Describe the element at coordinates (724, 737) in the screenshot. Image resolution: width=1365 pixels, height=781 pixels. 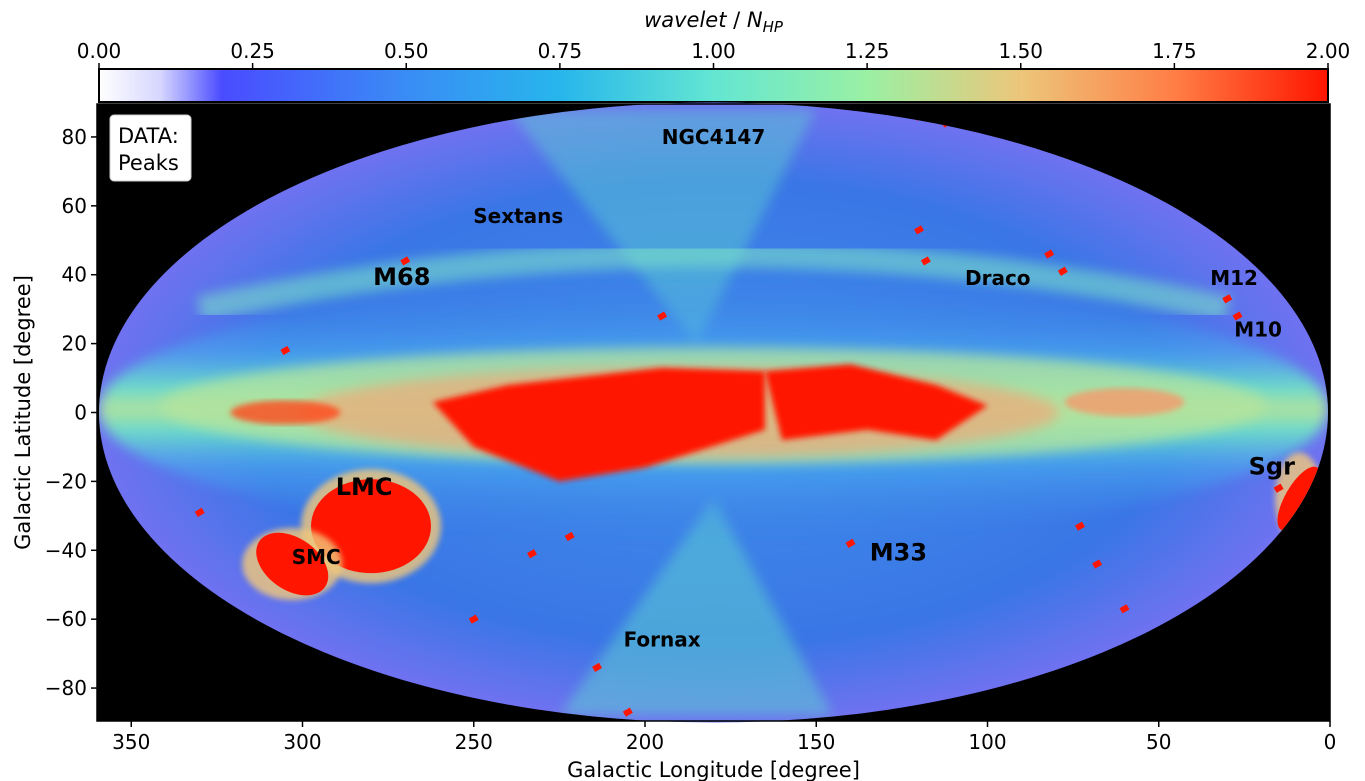
I see `x-axis-ticks: 350 300 250 200 150 100 50 0` at that location.